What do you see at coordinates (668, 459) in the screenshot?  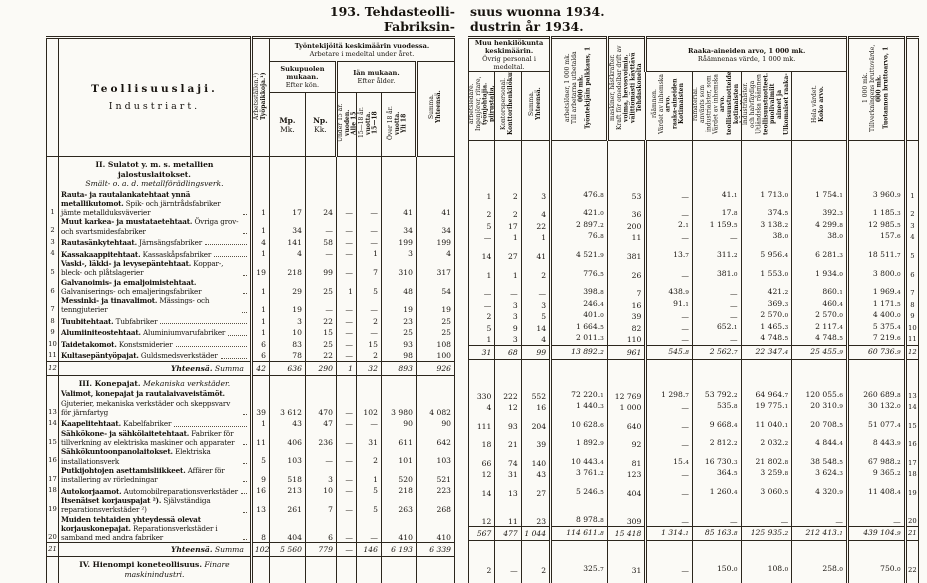 I see `cell: 15.4` at bounding box center [668, 459].